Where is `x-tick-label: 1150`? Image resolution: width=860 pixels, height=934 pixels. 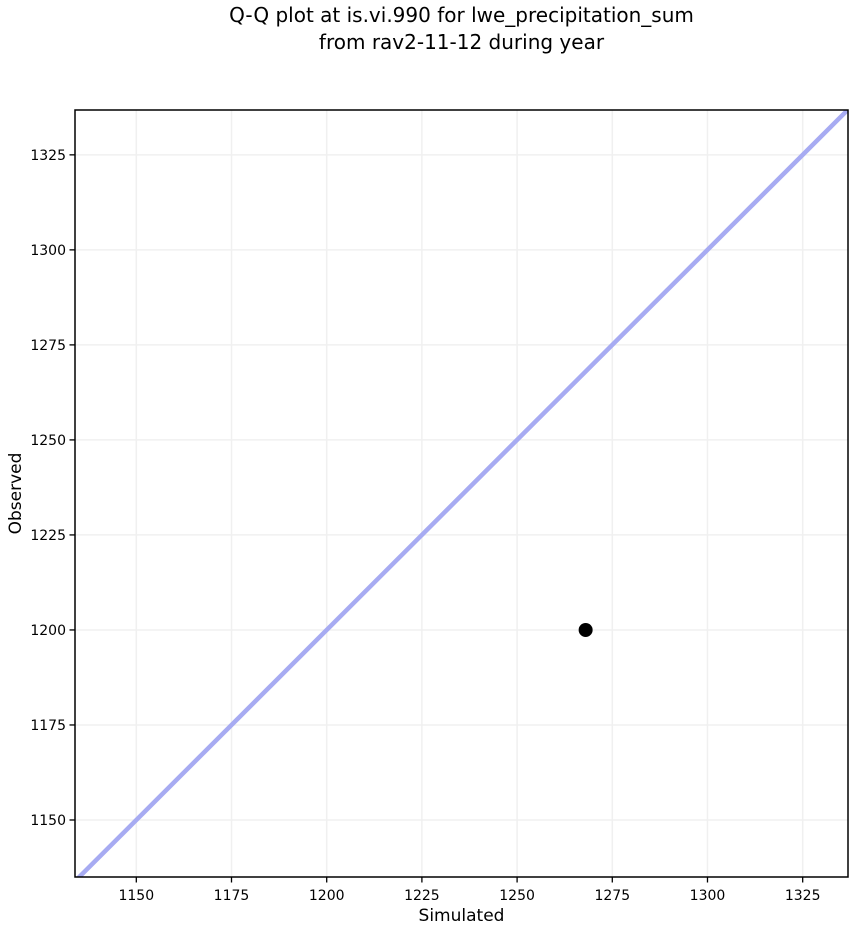 x-tick-label: 1150 is located at coordinates (136, 896).